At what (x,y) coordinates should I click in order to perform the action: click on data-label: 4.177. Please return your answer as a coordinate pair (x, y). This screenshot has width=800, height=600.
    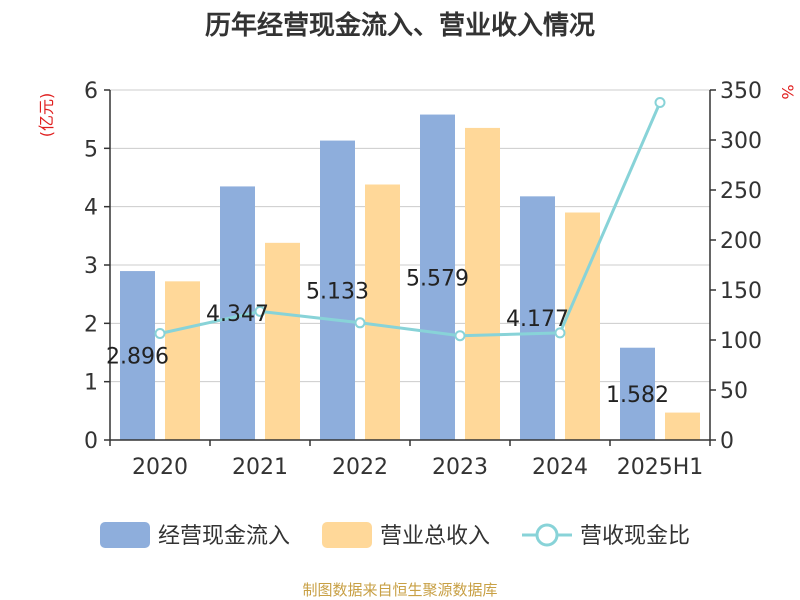
    Looking at the image, I should click on (537, 319).